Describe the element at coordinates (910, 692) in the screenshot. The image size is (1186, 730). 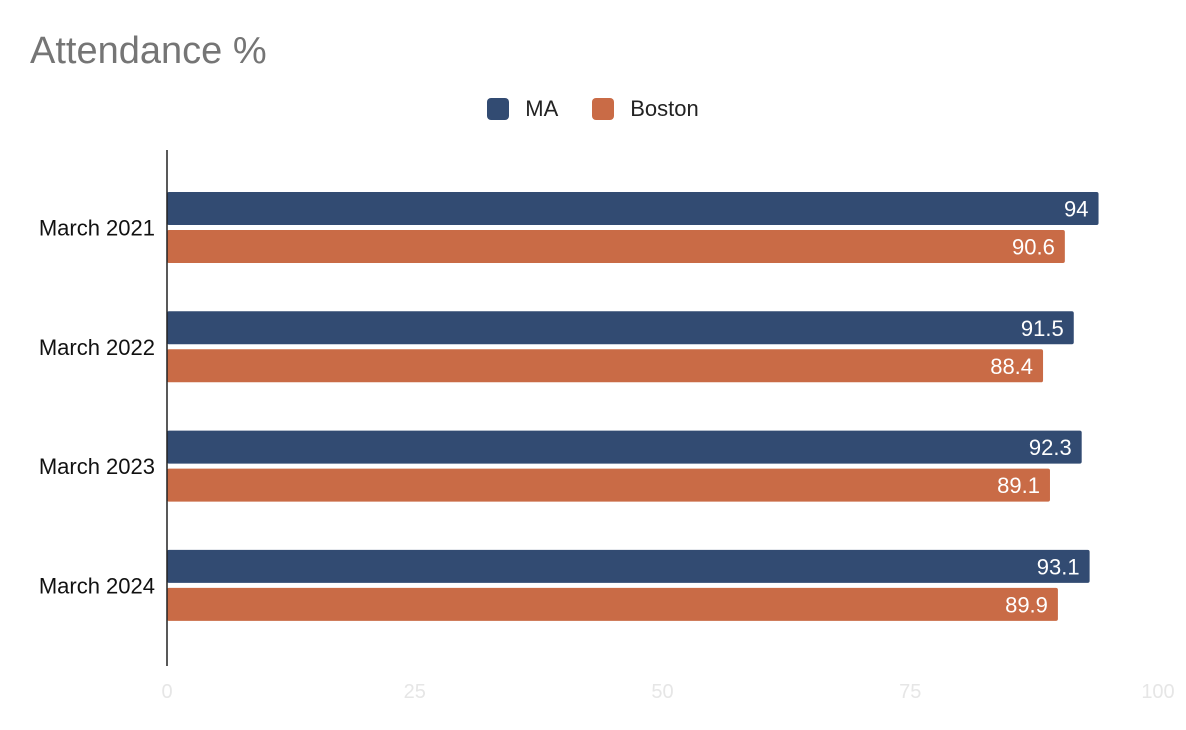
I see `x-tick-label: 75` at that location.